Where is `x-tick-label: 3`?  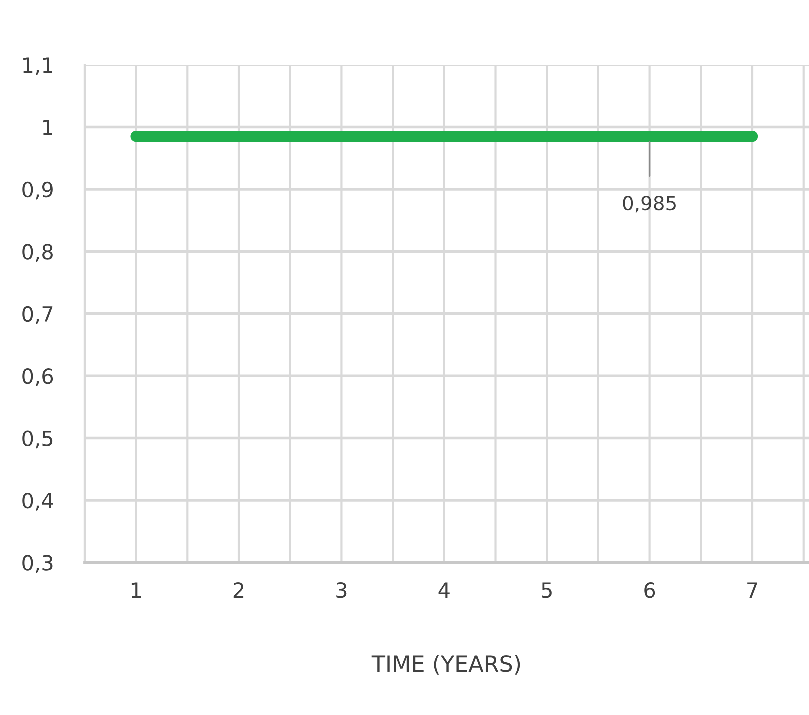
x-tick-label: 3 is located at coordinates (341, 590).